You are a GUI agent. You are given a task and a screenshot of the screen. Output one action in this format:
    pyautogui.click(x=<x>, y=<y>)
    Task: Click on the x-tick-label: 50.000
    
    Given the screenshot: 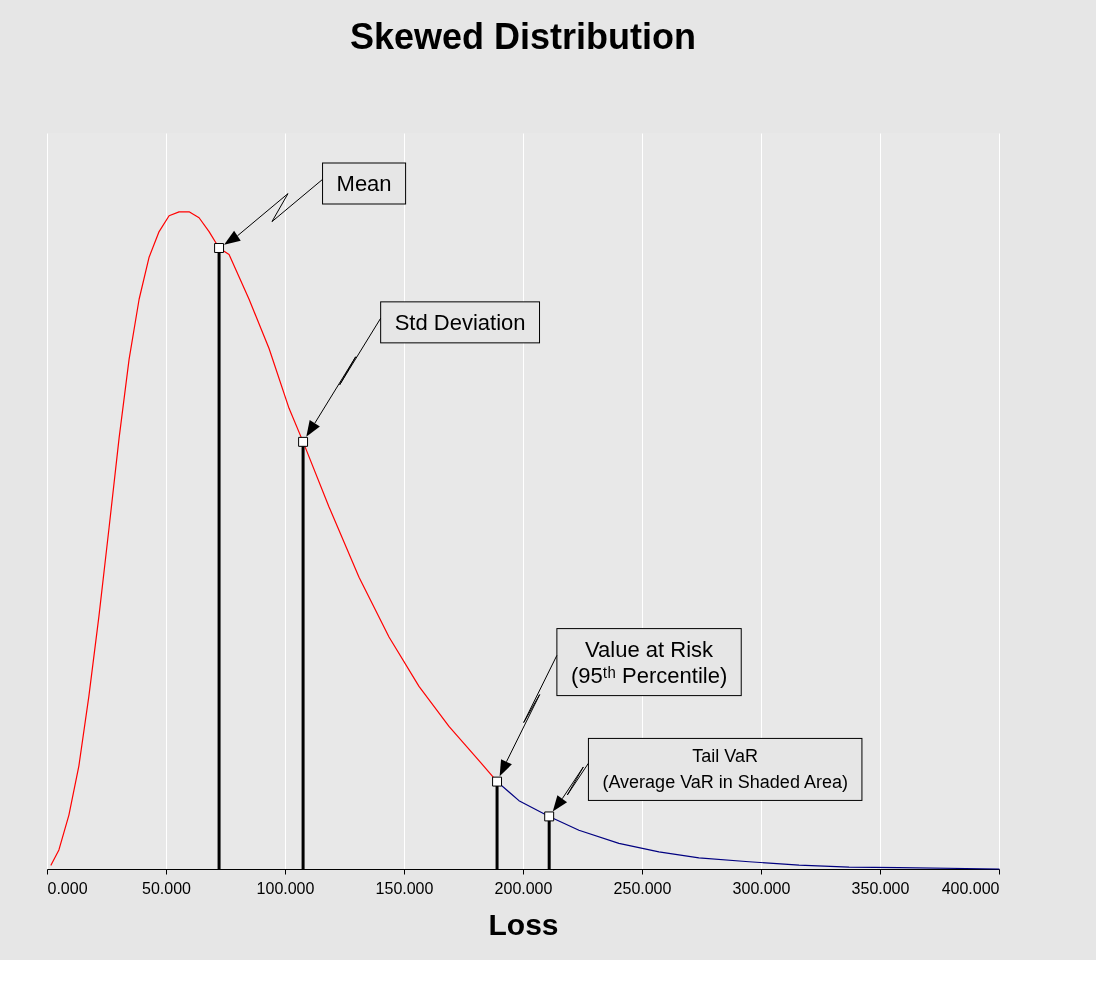 What is the action you would take?
    pyautogui.click(x=167, y=888)
    